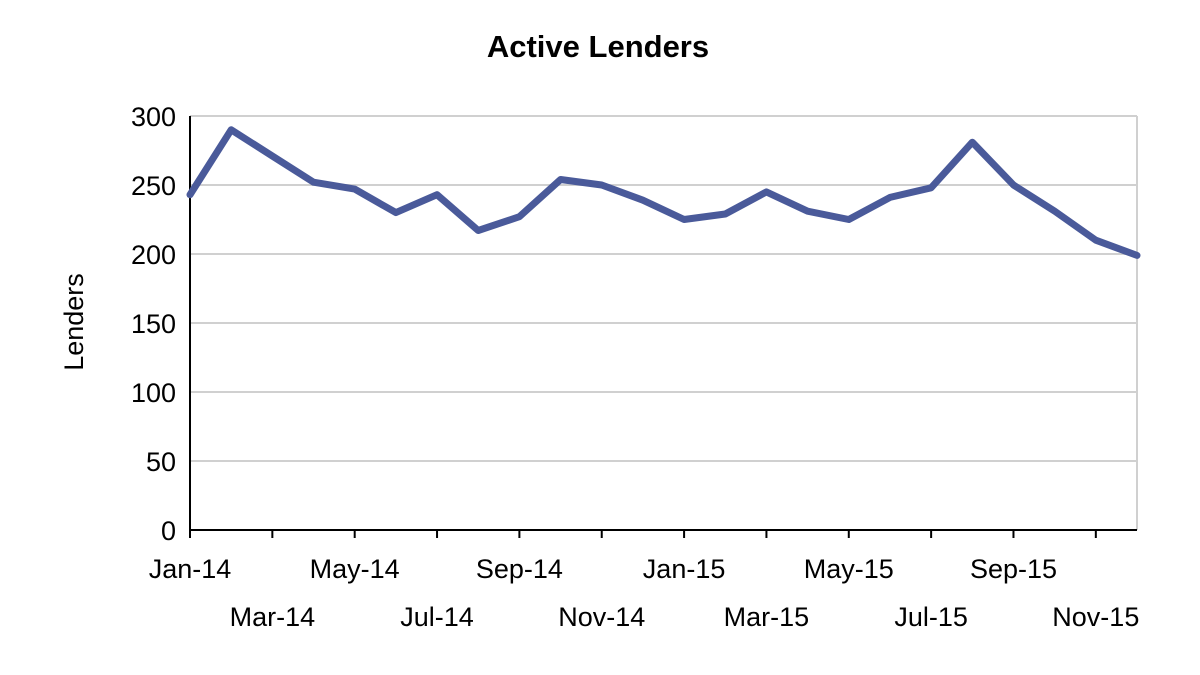 Image resolution: width=1200 pixels, height=675 pixels. What do you see at coordinates (598, 46) in the screenshot?
I see `chart-title: Active Lenders` at bounding box center [598, 46].